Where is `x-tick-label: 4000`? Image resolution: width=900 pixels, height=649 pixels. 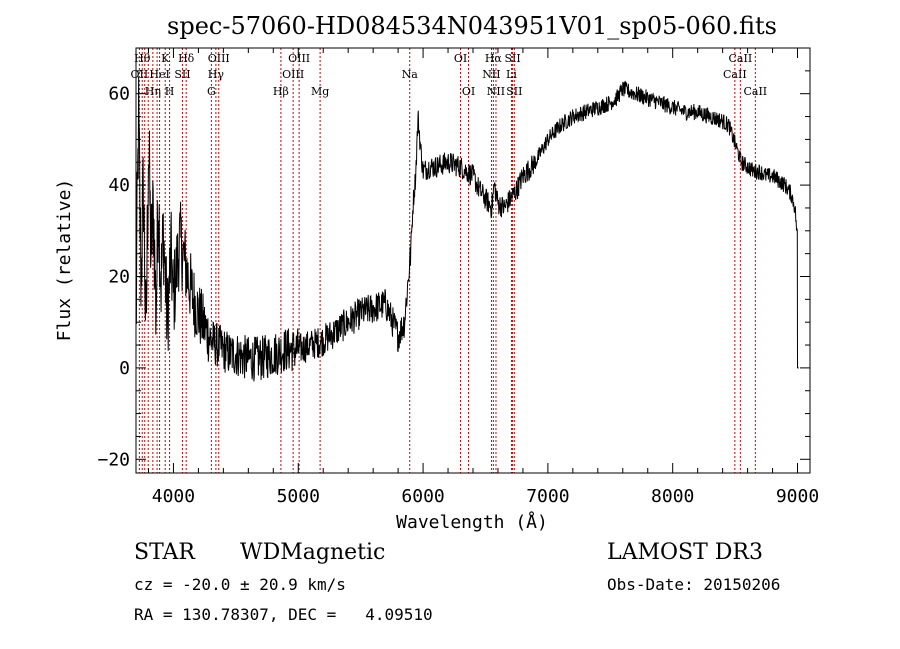 x-tick-label: 4000 is located at coordinates (173, 496).